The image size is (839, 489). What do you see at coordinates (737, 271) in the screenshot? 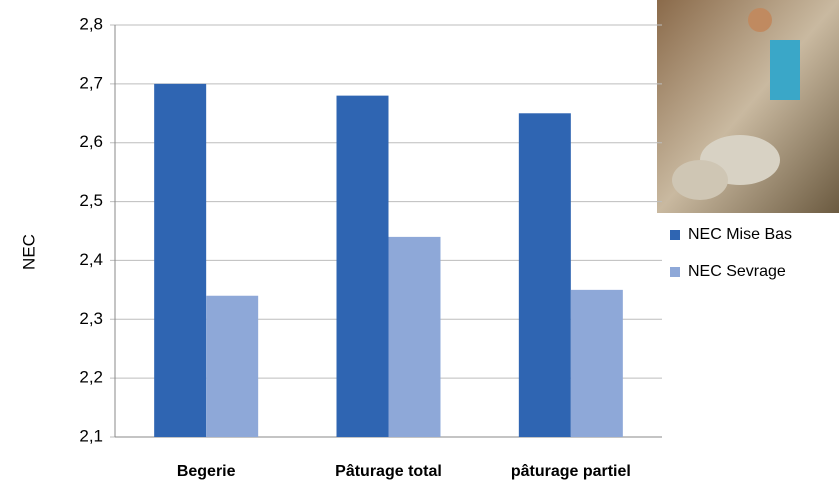
I see `legend-label: NEC Sevrage` at bounding box center [737, 271].